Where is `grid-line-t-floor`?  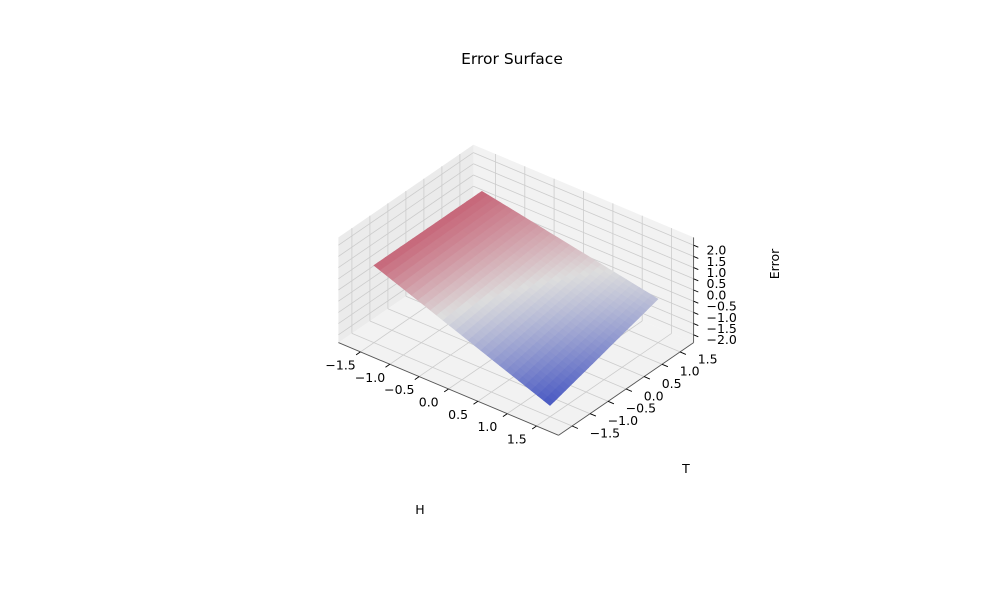 grid-line-t-floor is located at coordinates (462, 380).